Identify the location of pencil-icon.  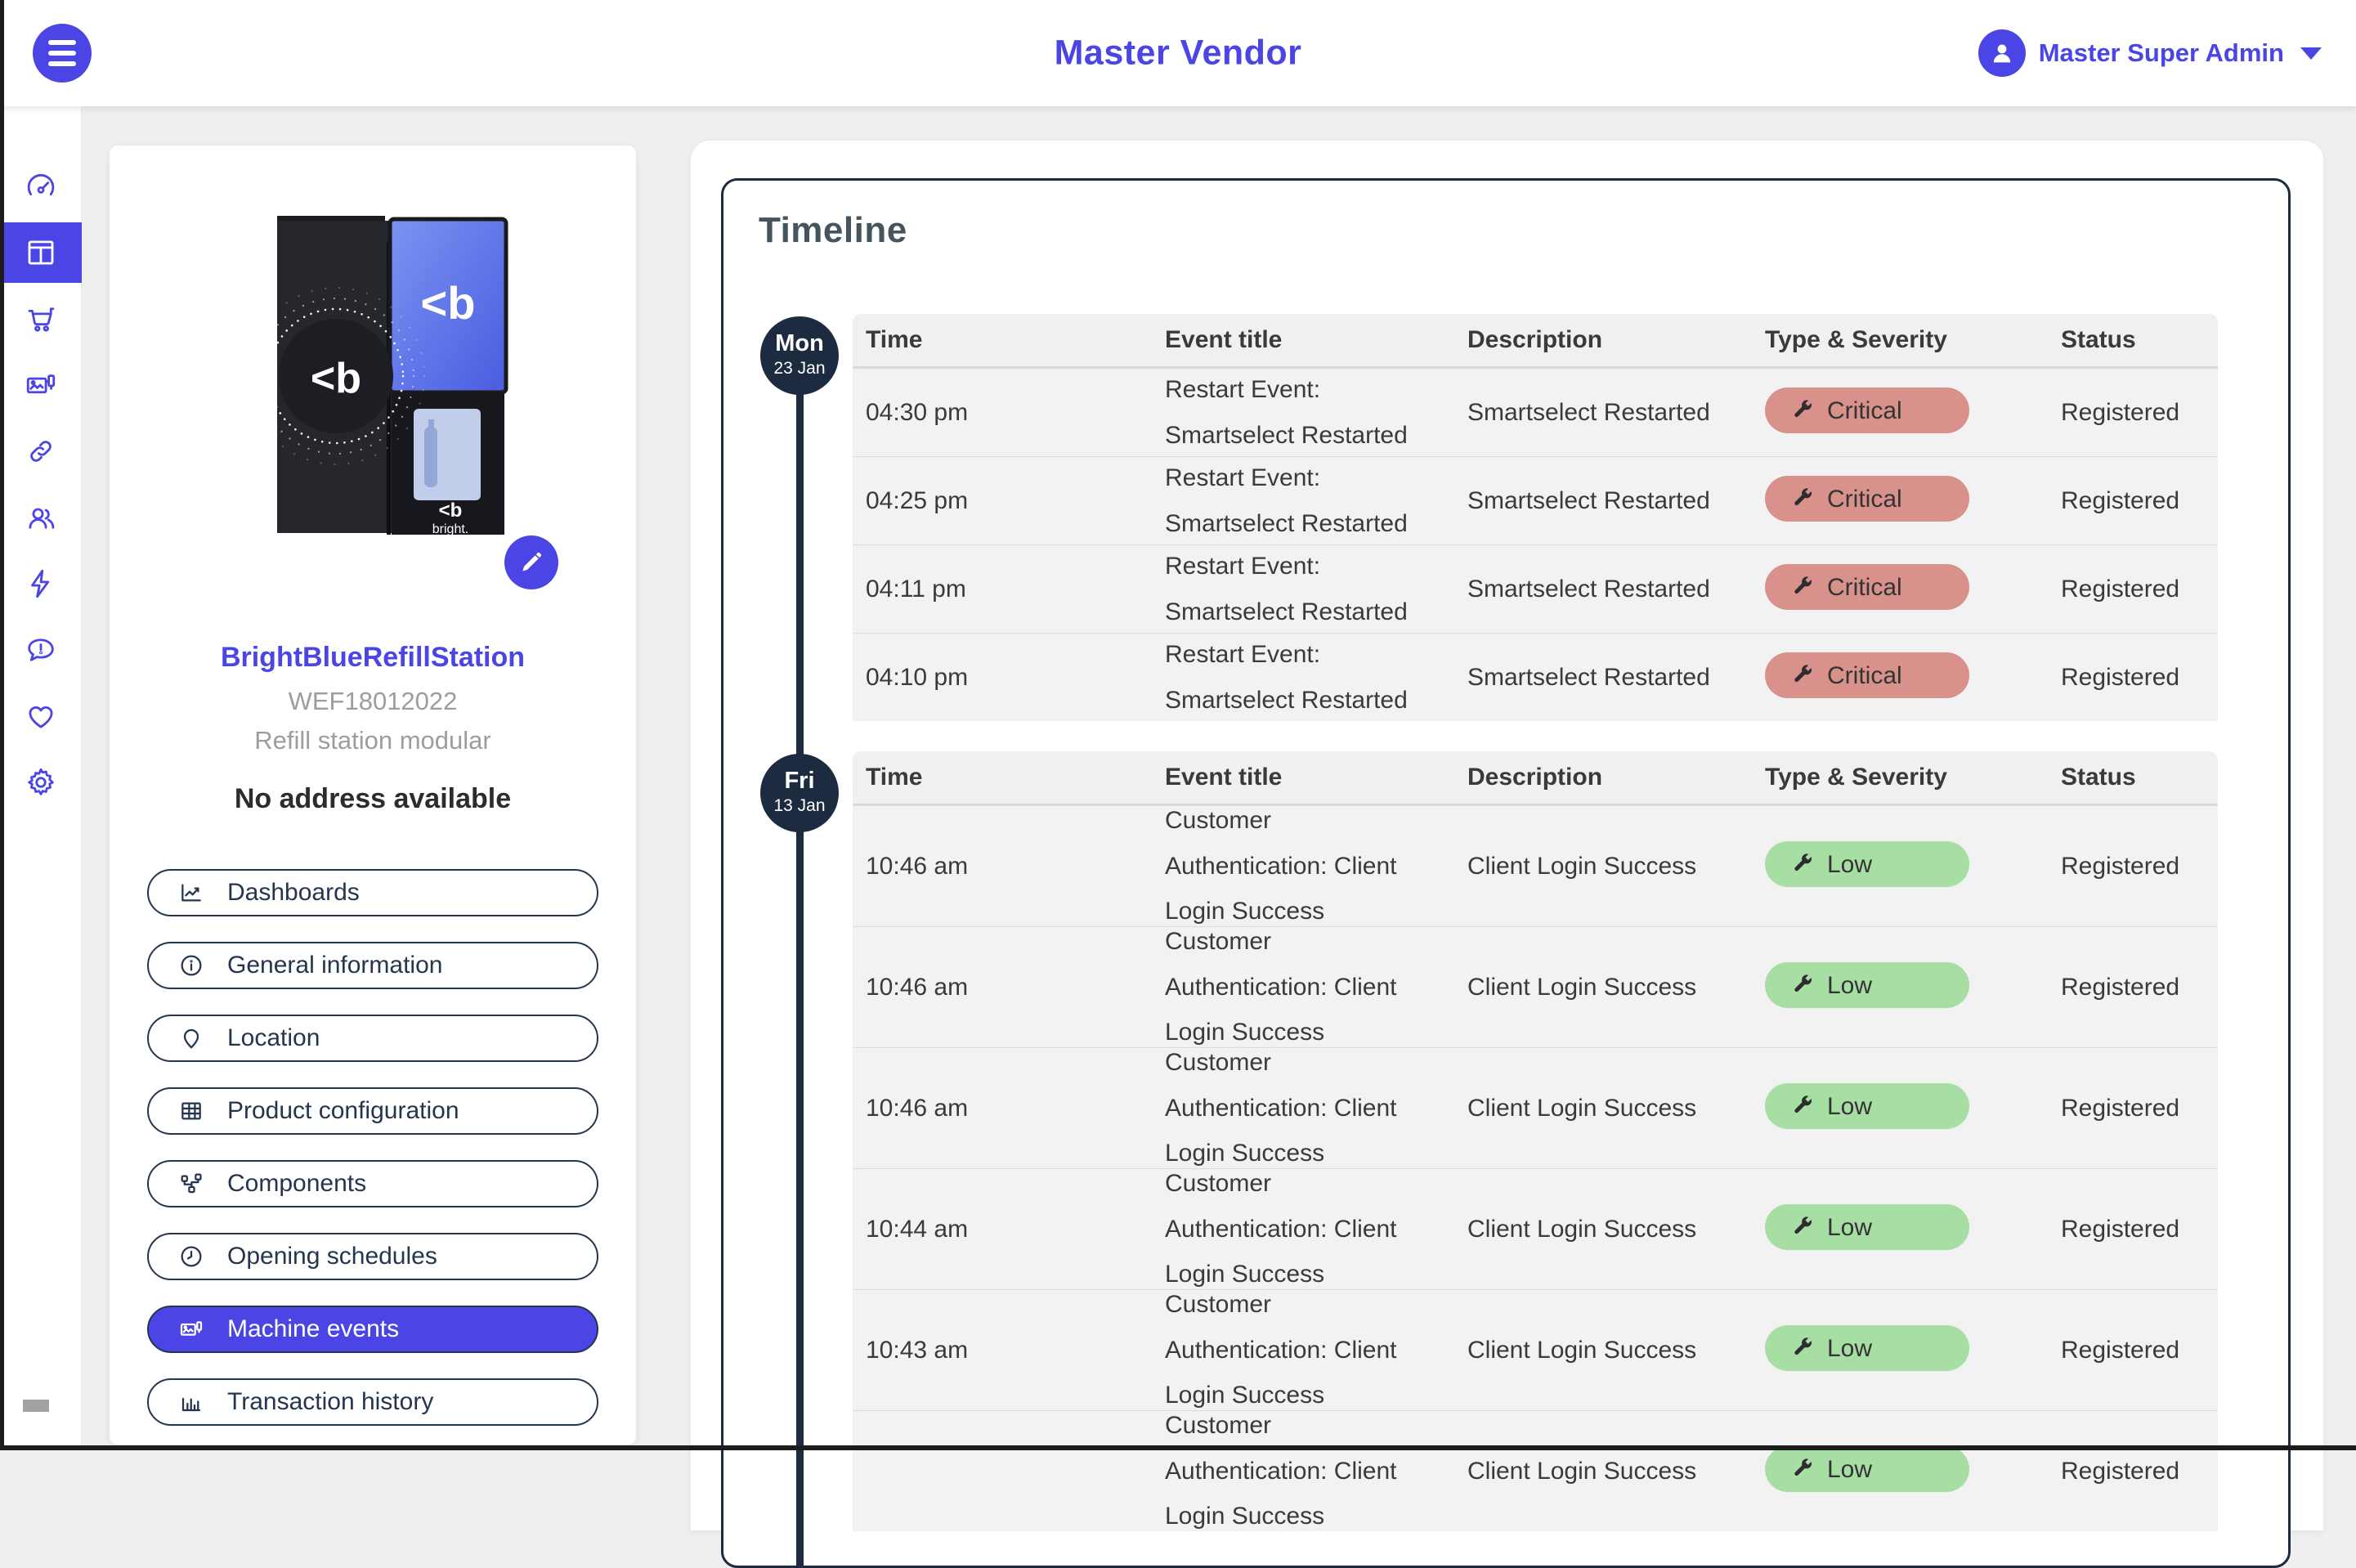
(532, 561).